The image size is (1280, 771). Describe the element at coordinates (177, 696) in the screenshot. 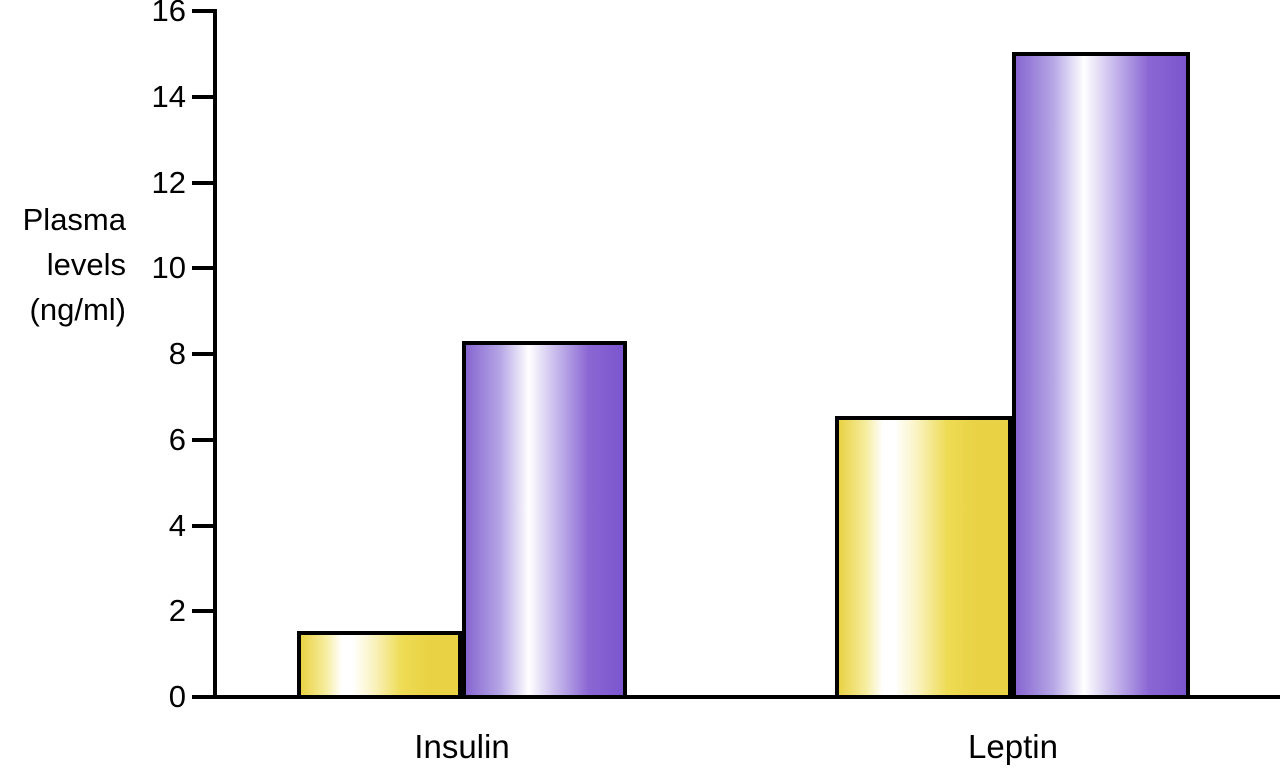

I see `y-tick-label: 0` at that location.